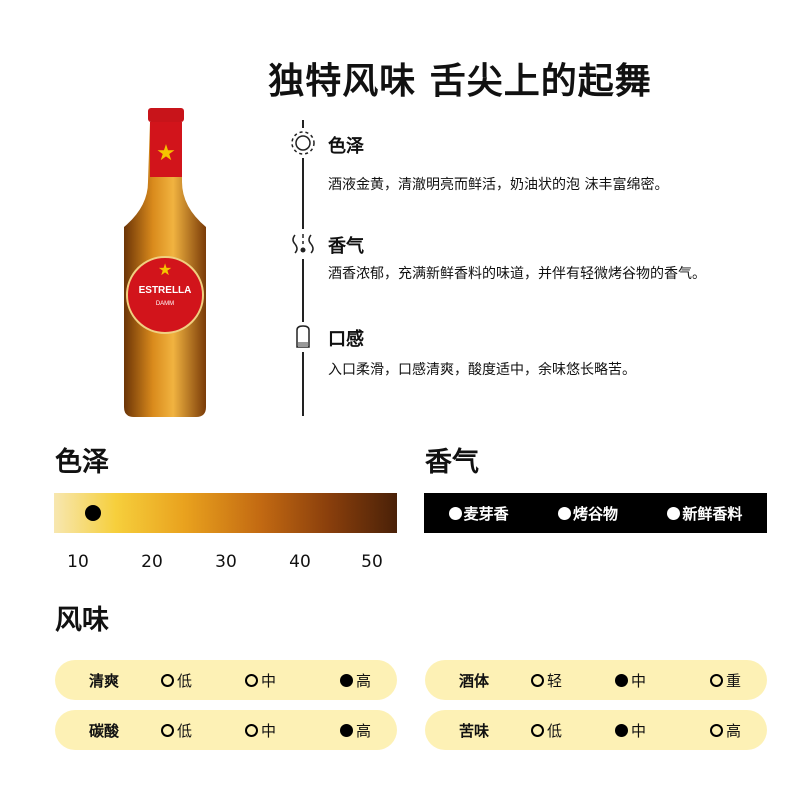 This screenshot has height=800, width=800. I want to click on feature-heading: 口感, so click(346, 339).